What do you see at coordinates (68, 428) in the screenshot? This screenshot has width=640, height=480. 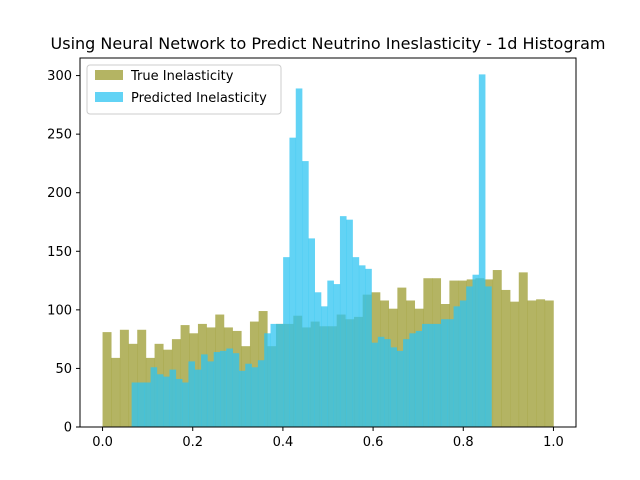 I see `y-tick-label: 0` at bounding box center [68, 428].